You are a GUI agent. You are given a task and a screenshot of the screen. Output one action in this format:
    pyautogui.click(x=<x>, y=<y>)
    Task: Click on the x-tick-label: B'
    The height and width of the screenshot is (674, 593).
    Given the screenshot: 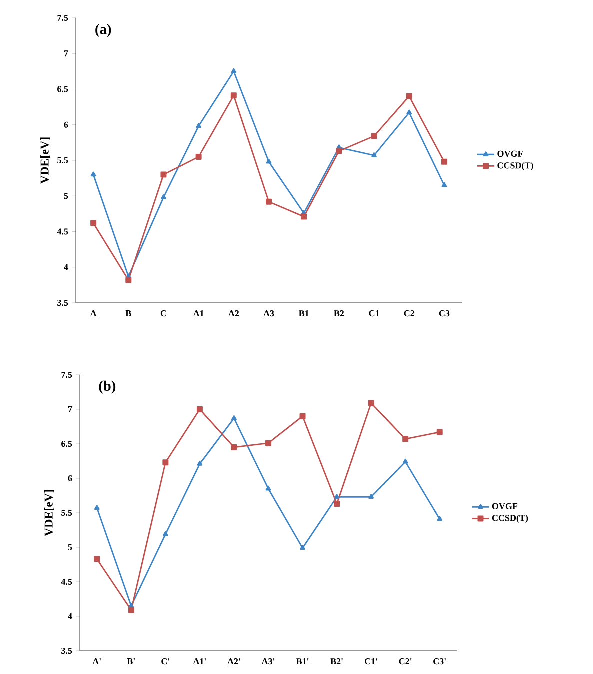 What is the action you would take?
    pyautogui.click(x=131, y=661)
    